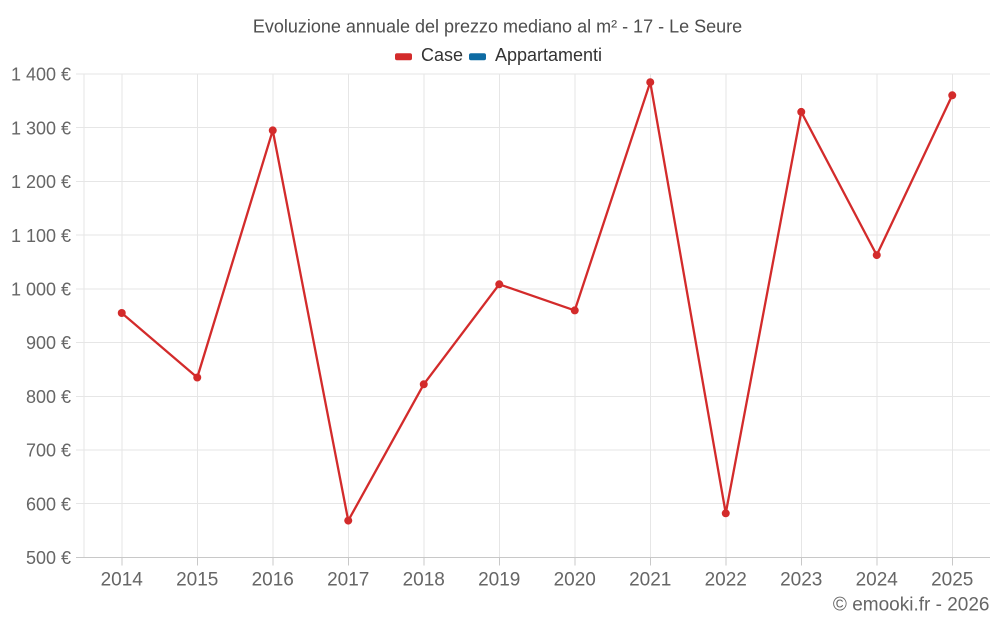 This screenshot has width=1000, height=625. What do you see at coordinates (499, 579) in the screenshot?
I see `svg-text: 2019` at bounding box center [499, 579].